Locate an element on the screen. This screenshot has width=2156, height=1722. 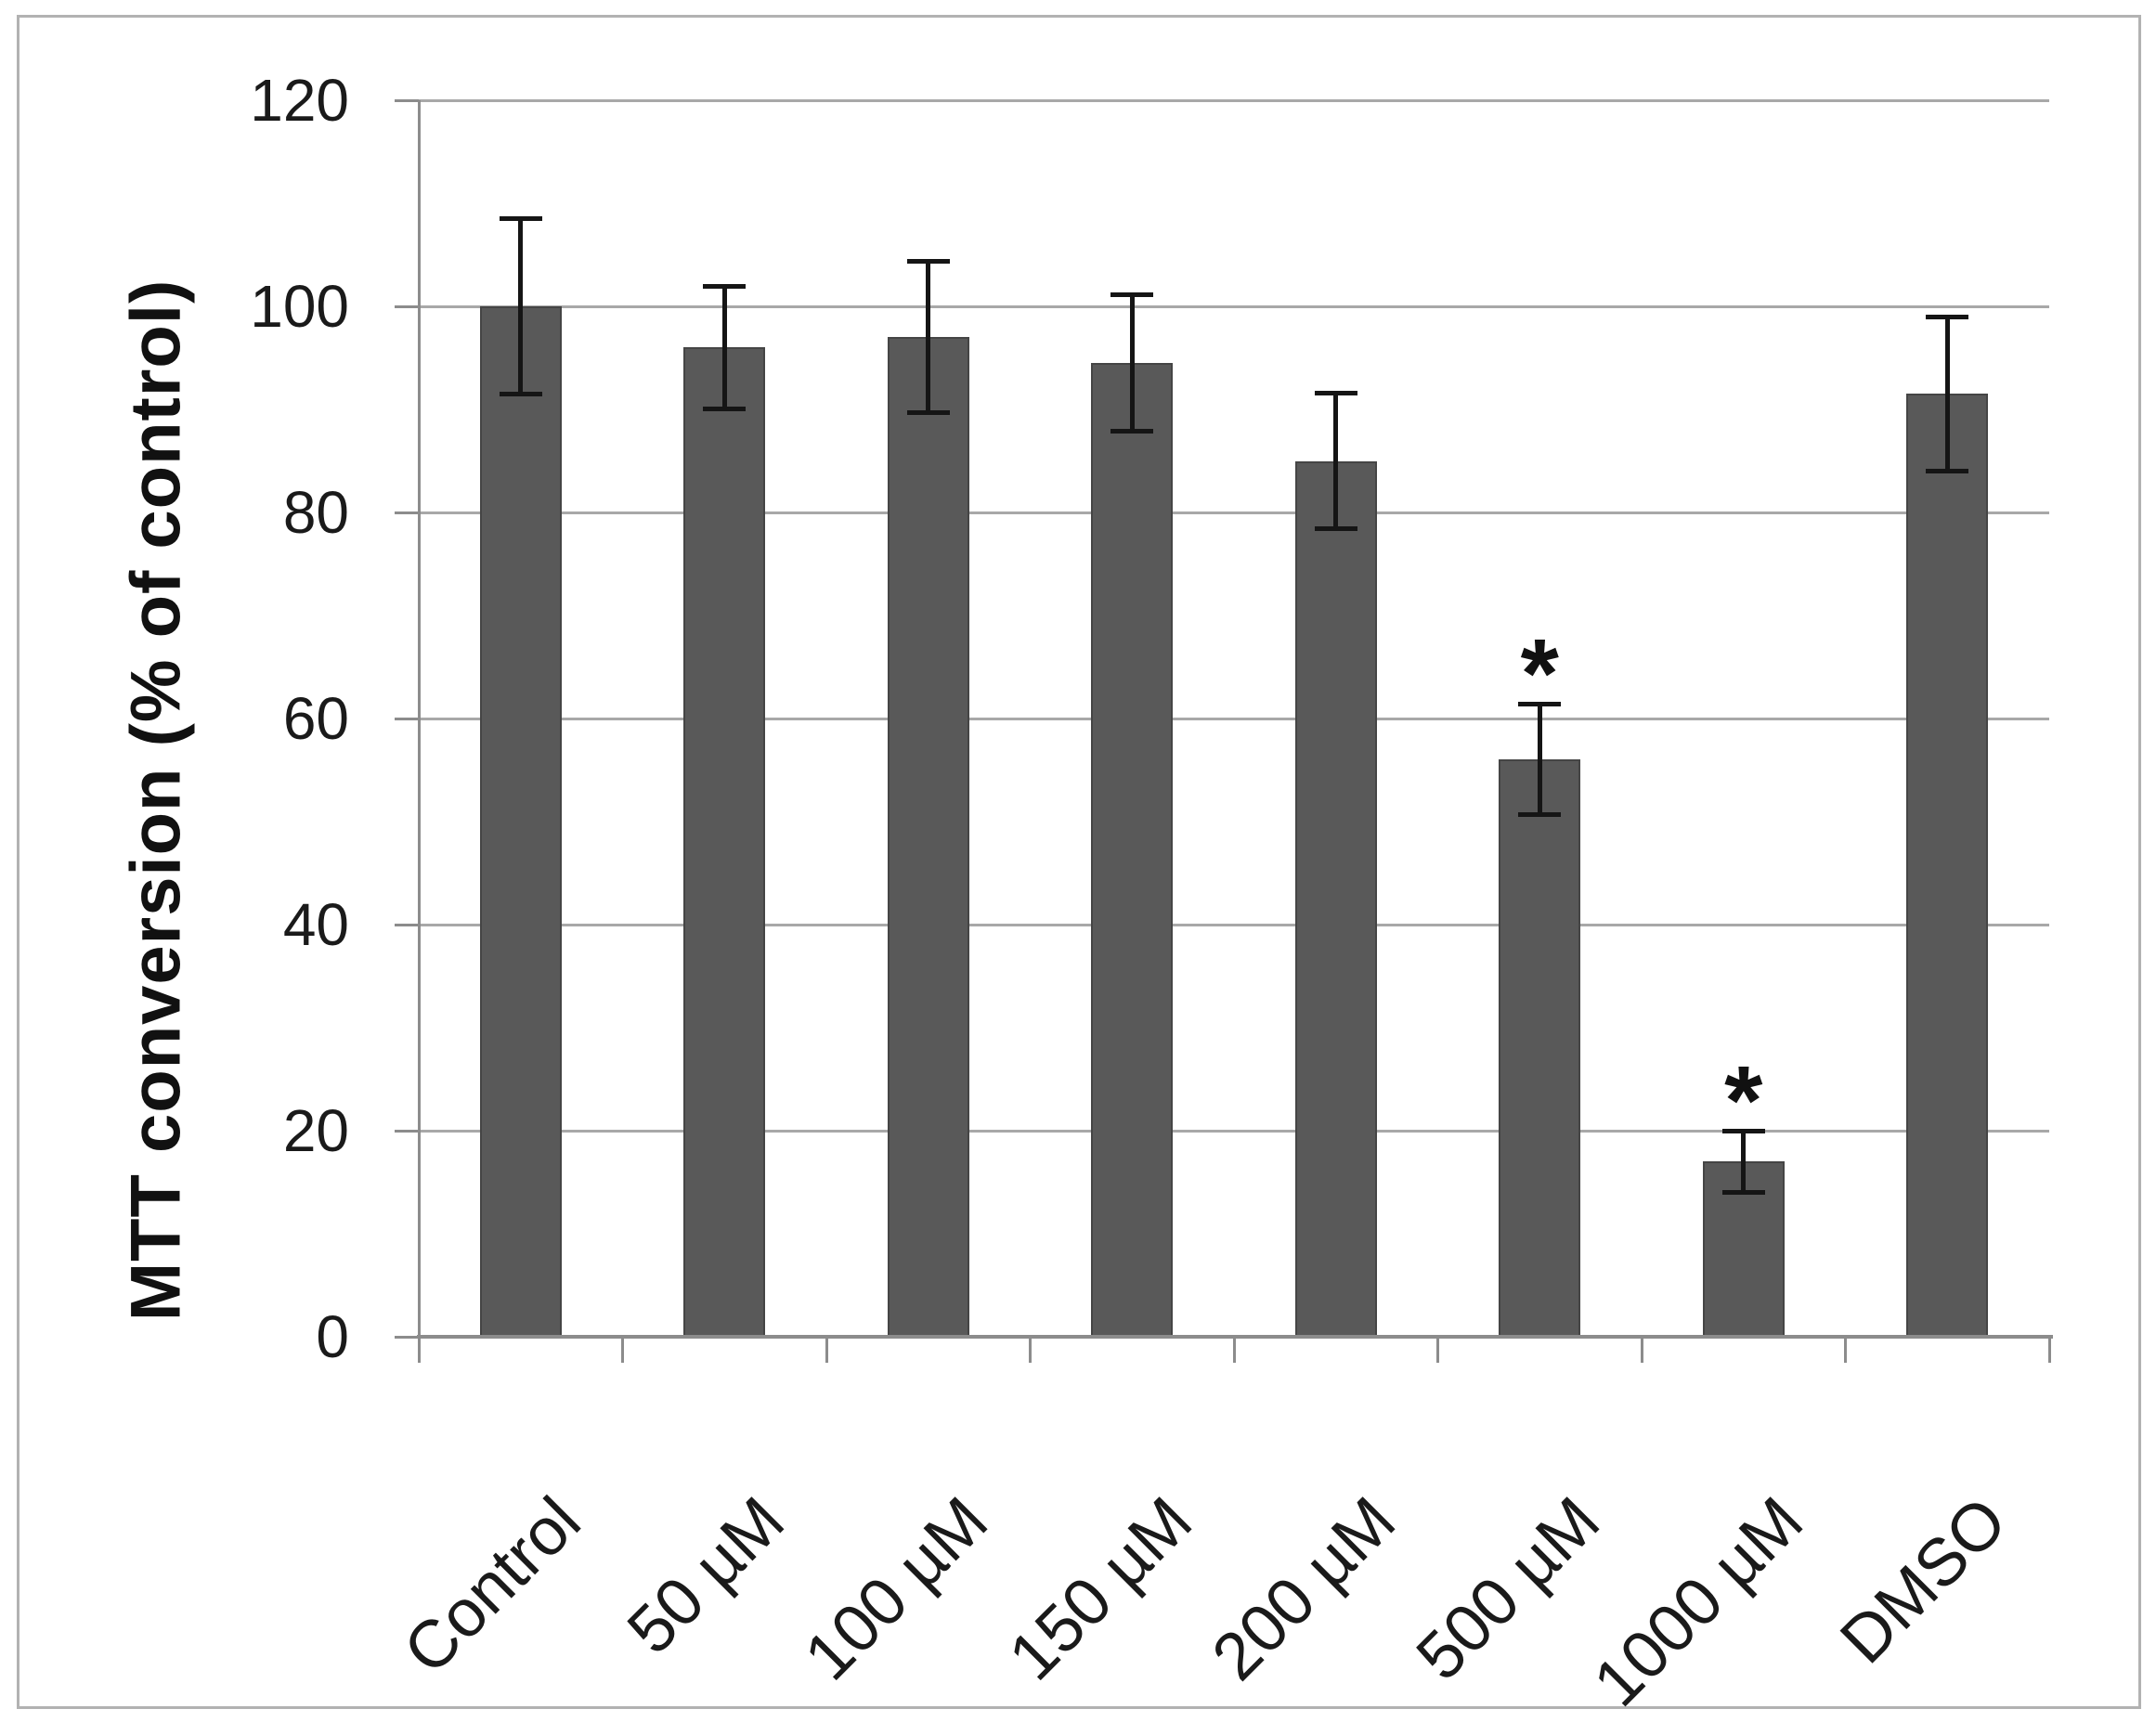
y-tick-label-120: 120 is located at coordinates (299, 100).